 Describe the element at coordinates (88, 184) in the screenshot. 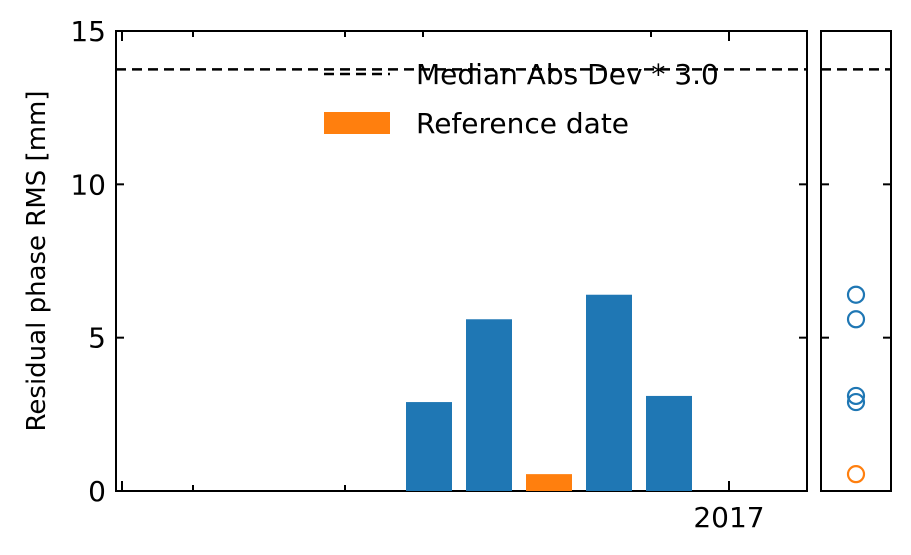

I see `y-tick-label: 10` at that location.